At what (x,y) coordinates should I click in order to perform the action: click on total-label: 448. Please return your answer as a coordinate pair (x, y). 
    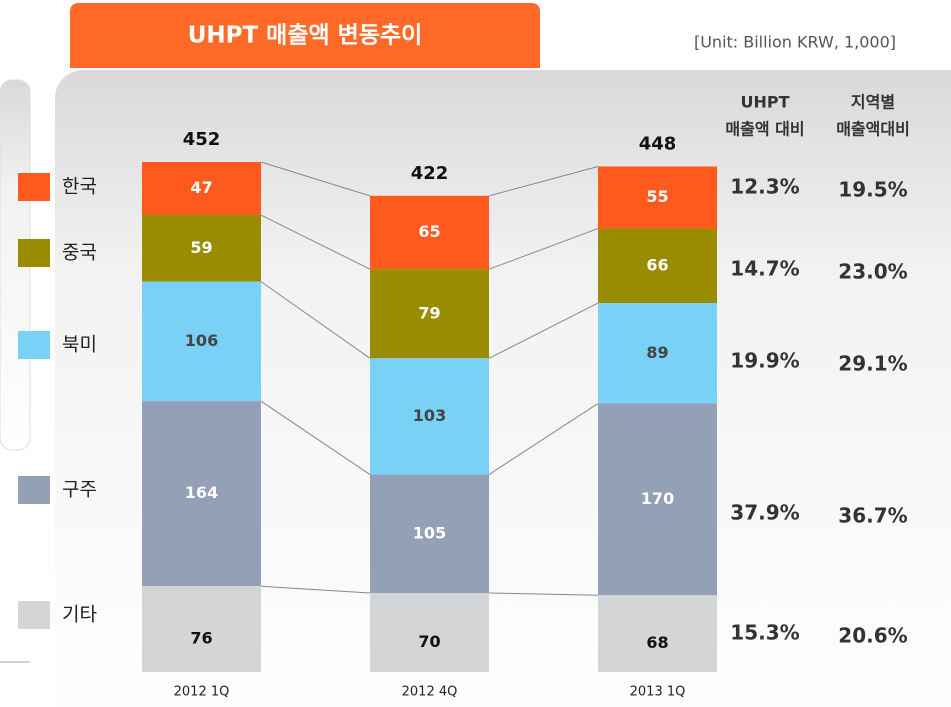
    Looking at the image, I should click on (658, 144).